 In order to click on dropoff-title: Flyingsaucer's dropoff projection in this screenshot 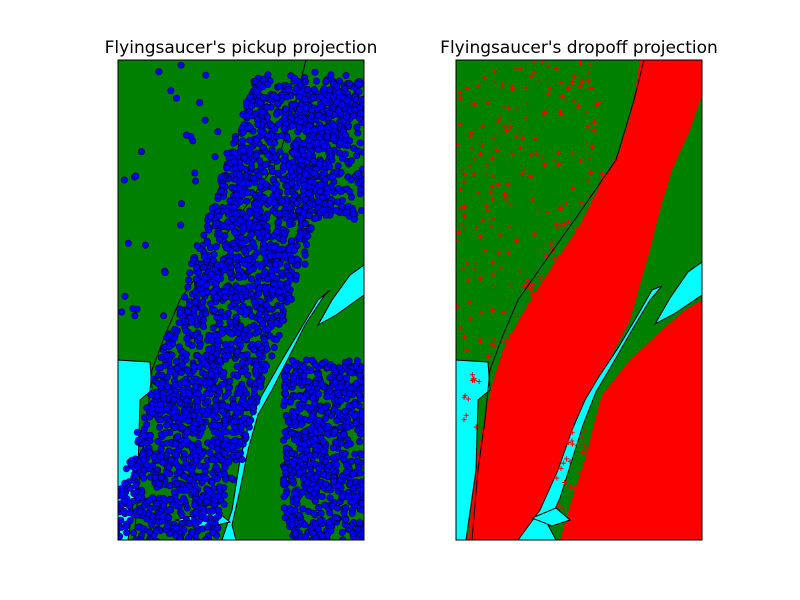, I will do `click(579, 48)`.